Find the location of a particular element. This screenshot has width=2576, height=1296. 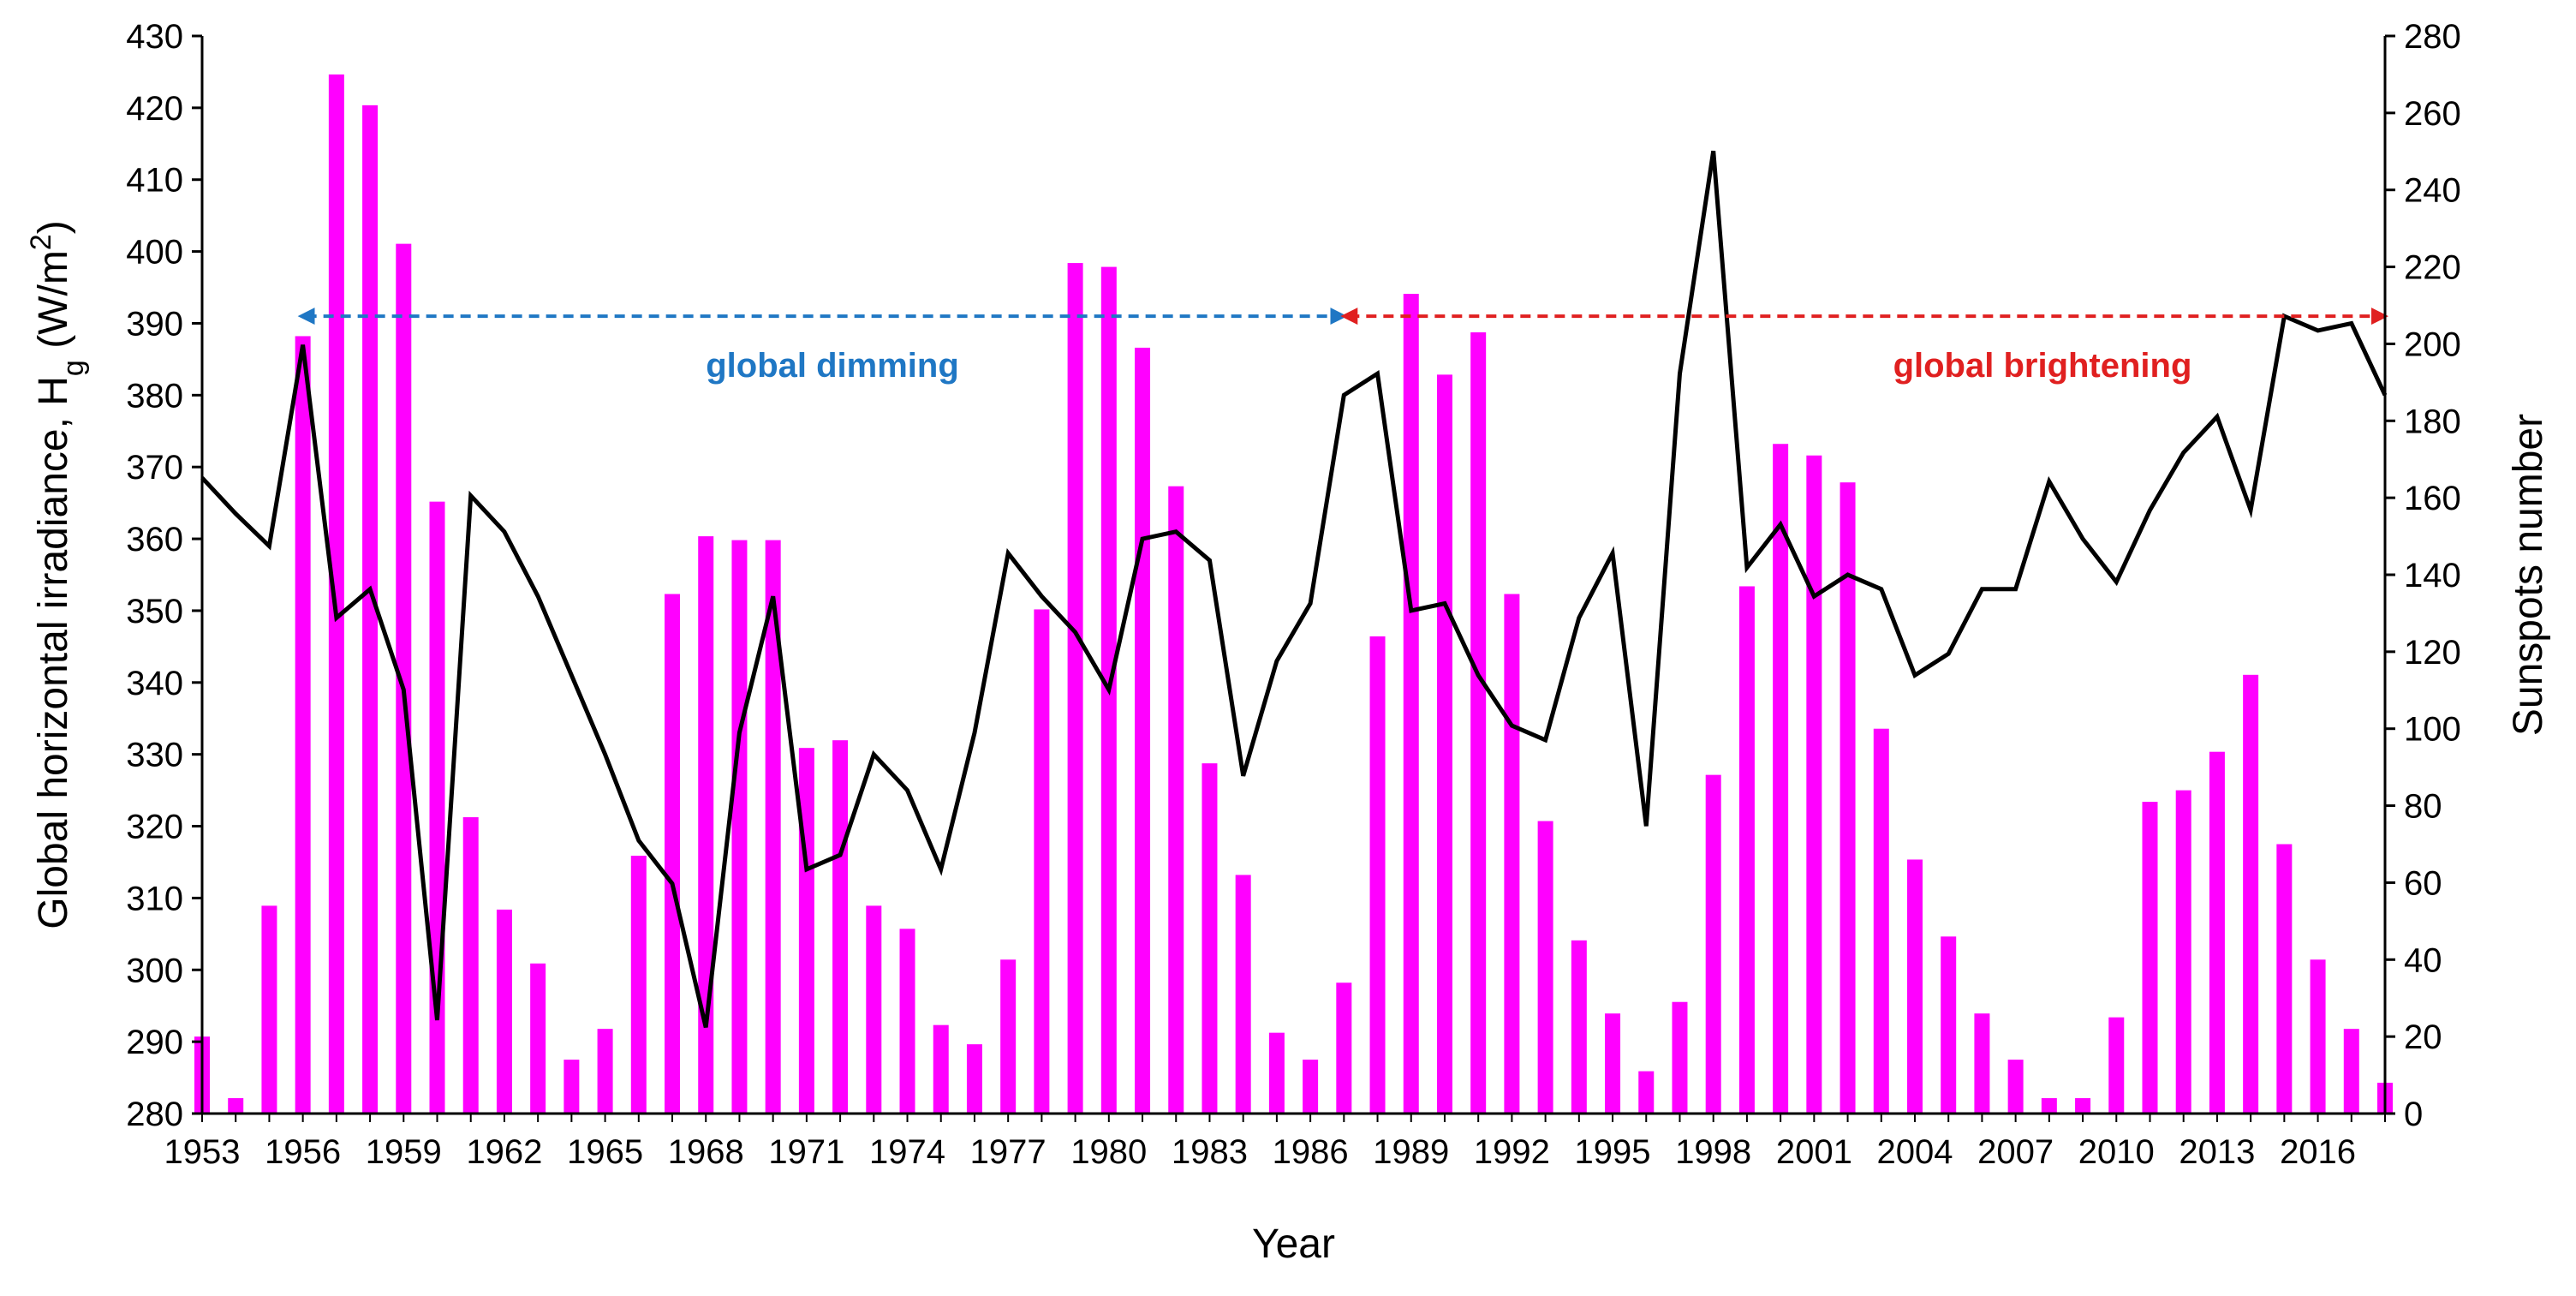

y-left-tick-label: 410 is located at coordinates (154, 181).